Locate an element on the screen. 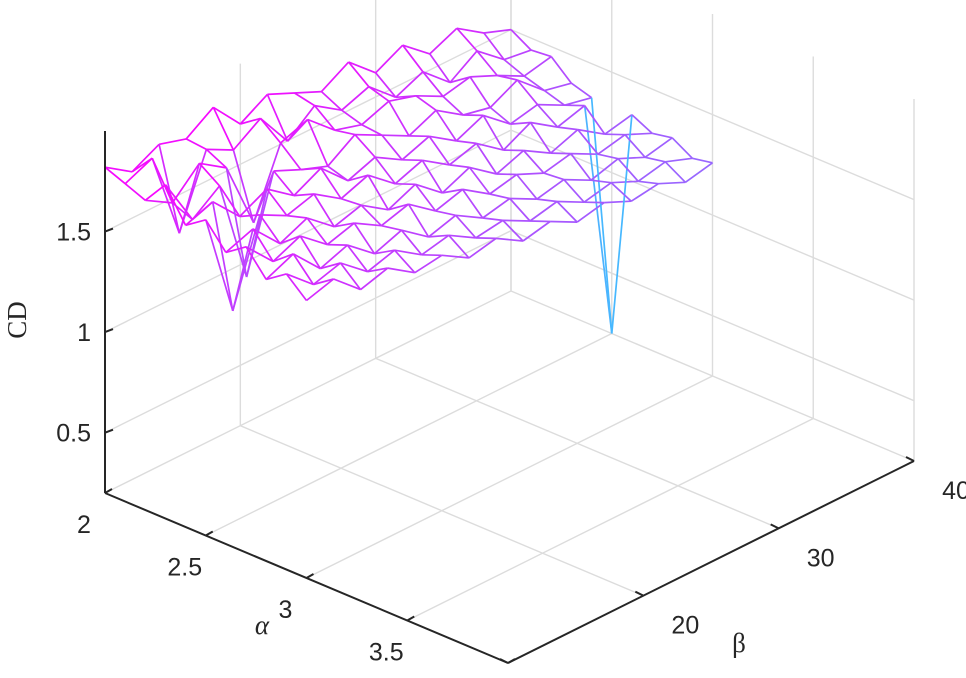  y-axis-line is located at coordinates (711, 562).